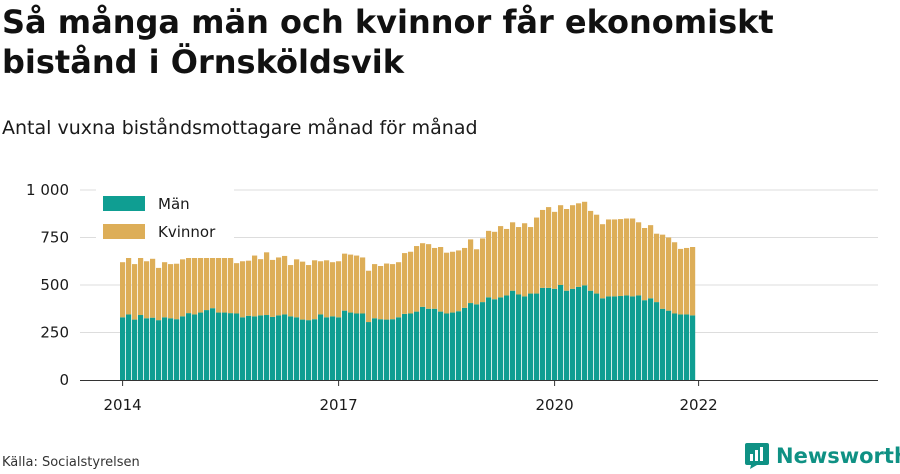 This screenshot has height=474, width=900. What do you see at coordinates (47, 190) in the screenshot?
I see `y-tick-label: 1 000` at bounding box center [47, 190].